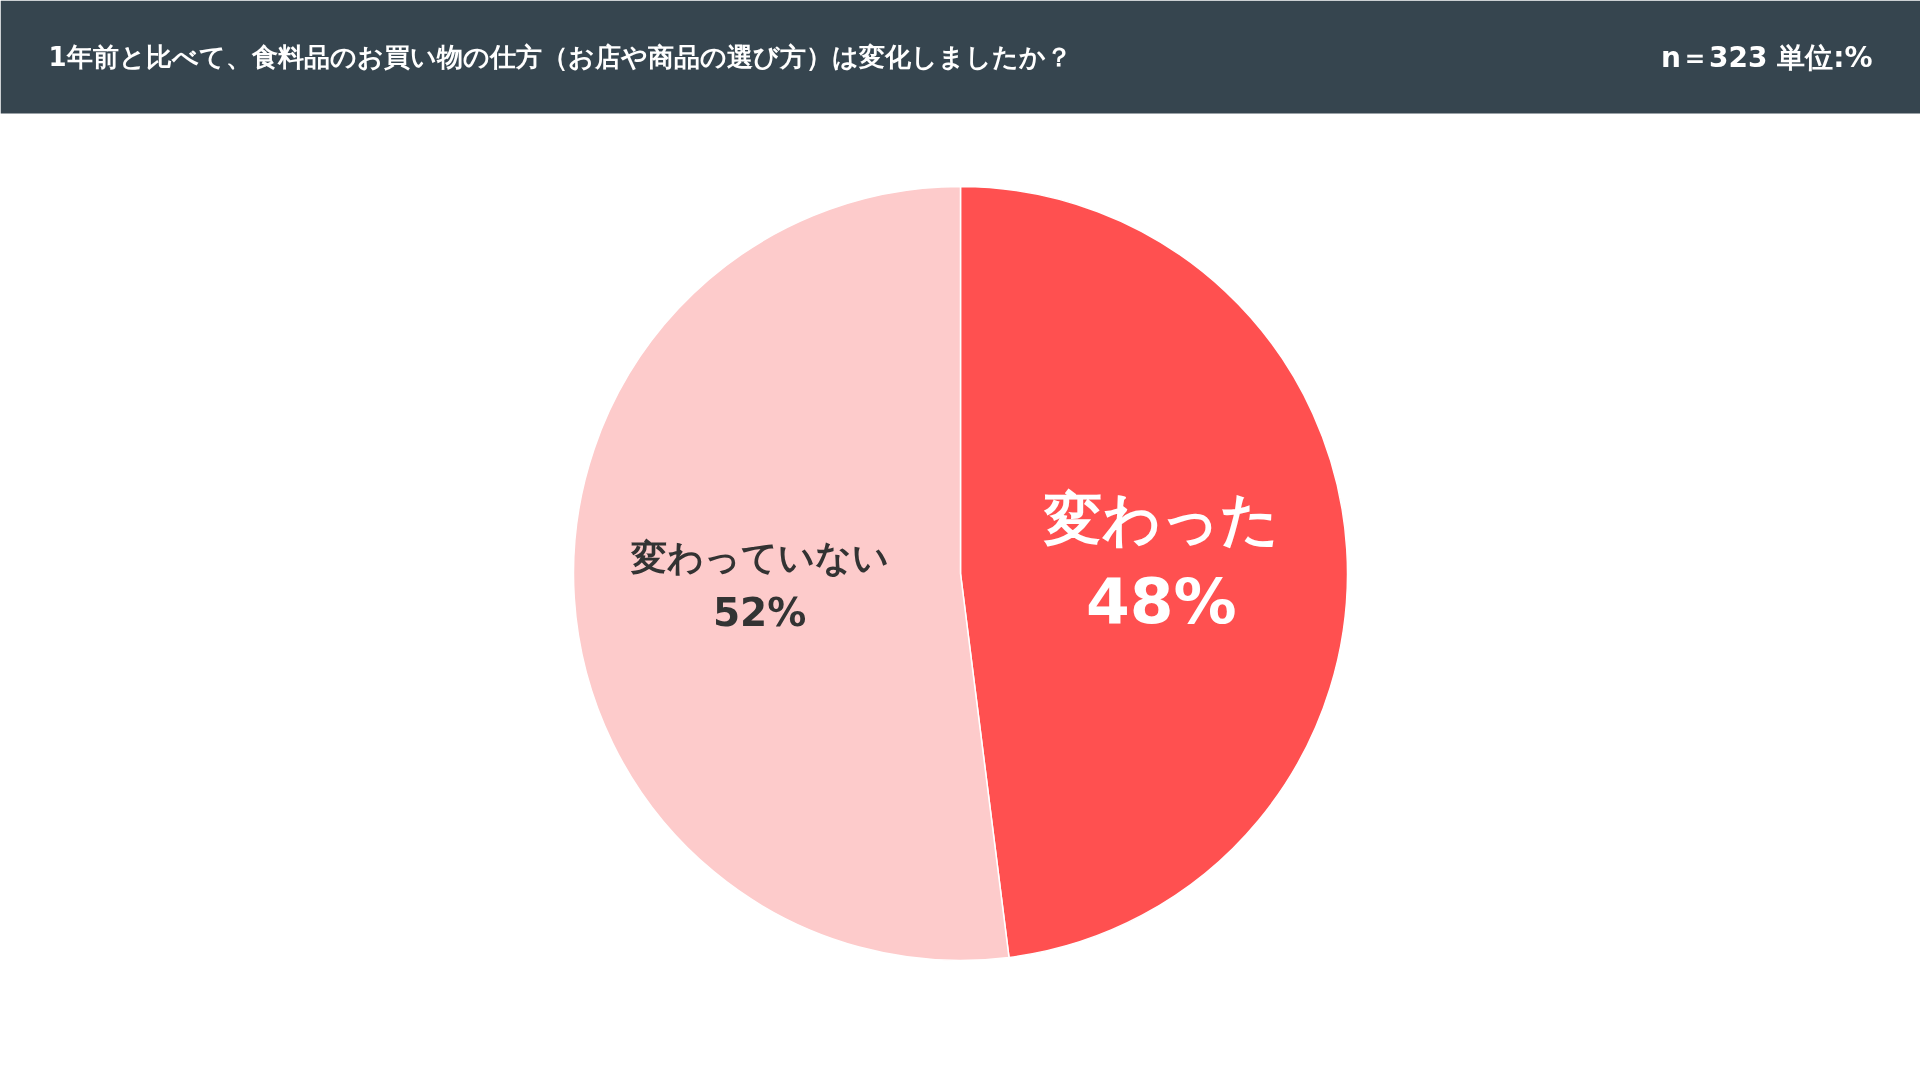  Describe the element at coordinates (1161, 601) in the screenshot. I see `data-label: 48%` at that location.